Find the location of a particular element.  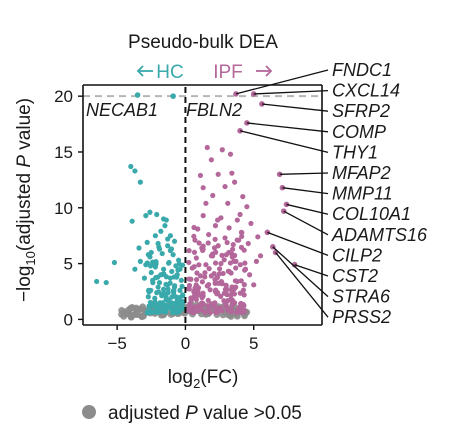

x-axis-label: log2(FC) is located at coordinates (203, 379).